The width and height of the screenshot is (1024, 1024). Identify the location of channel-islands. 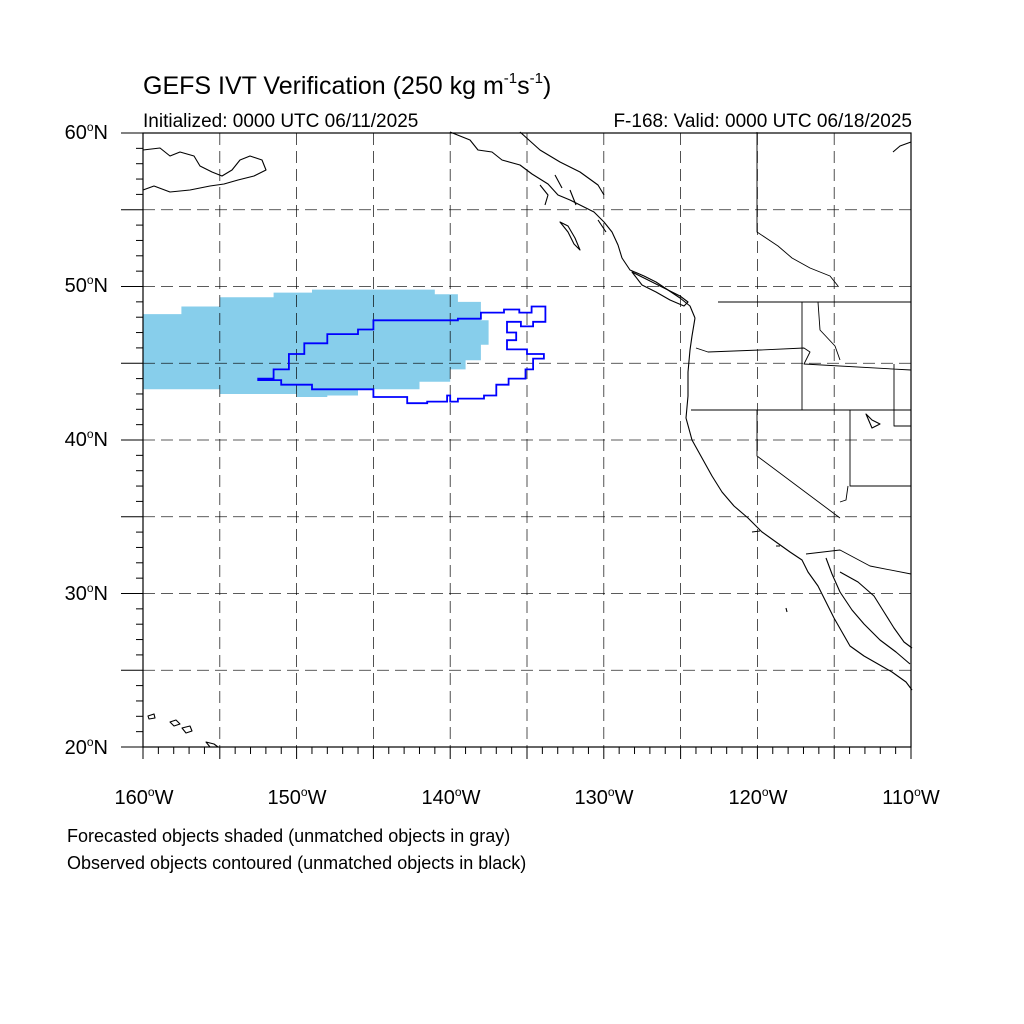
(769, 571).